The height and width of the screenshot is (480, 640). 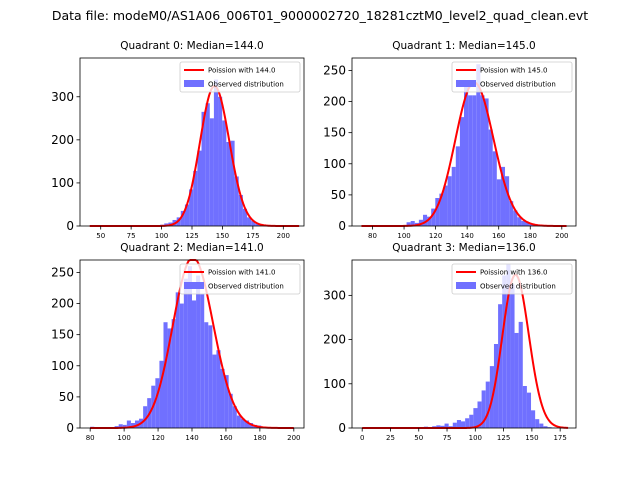 I want to click on poisson-curve, so click(x=465, y=351).